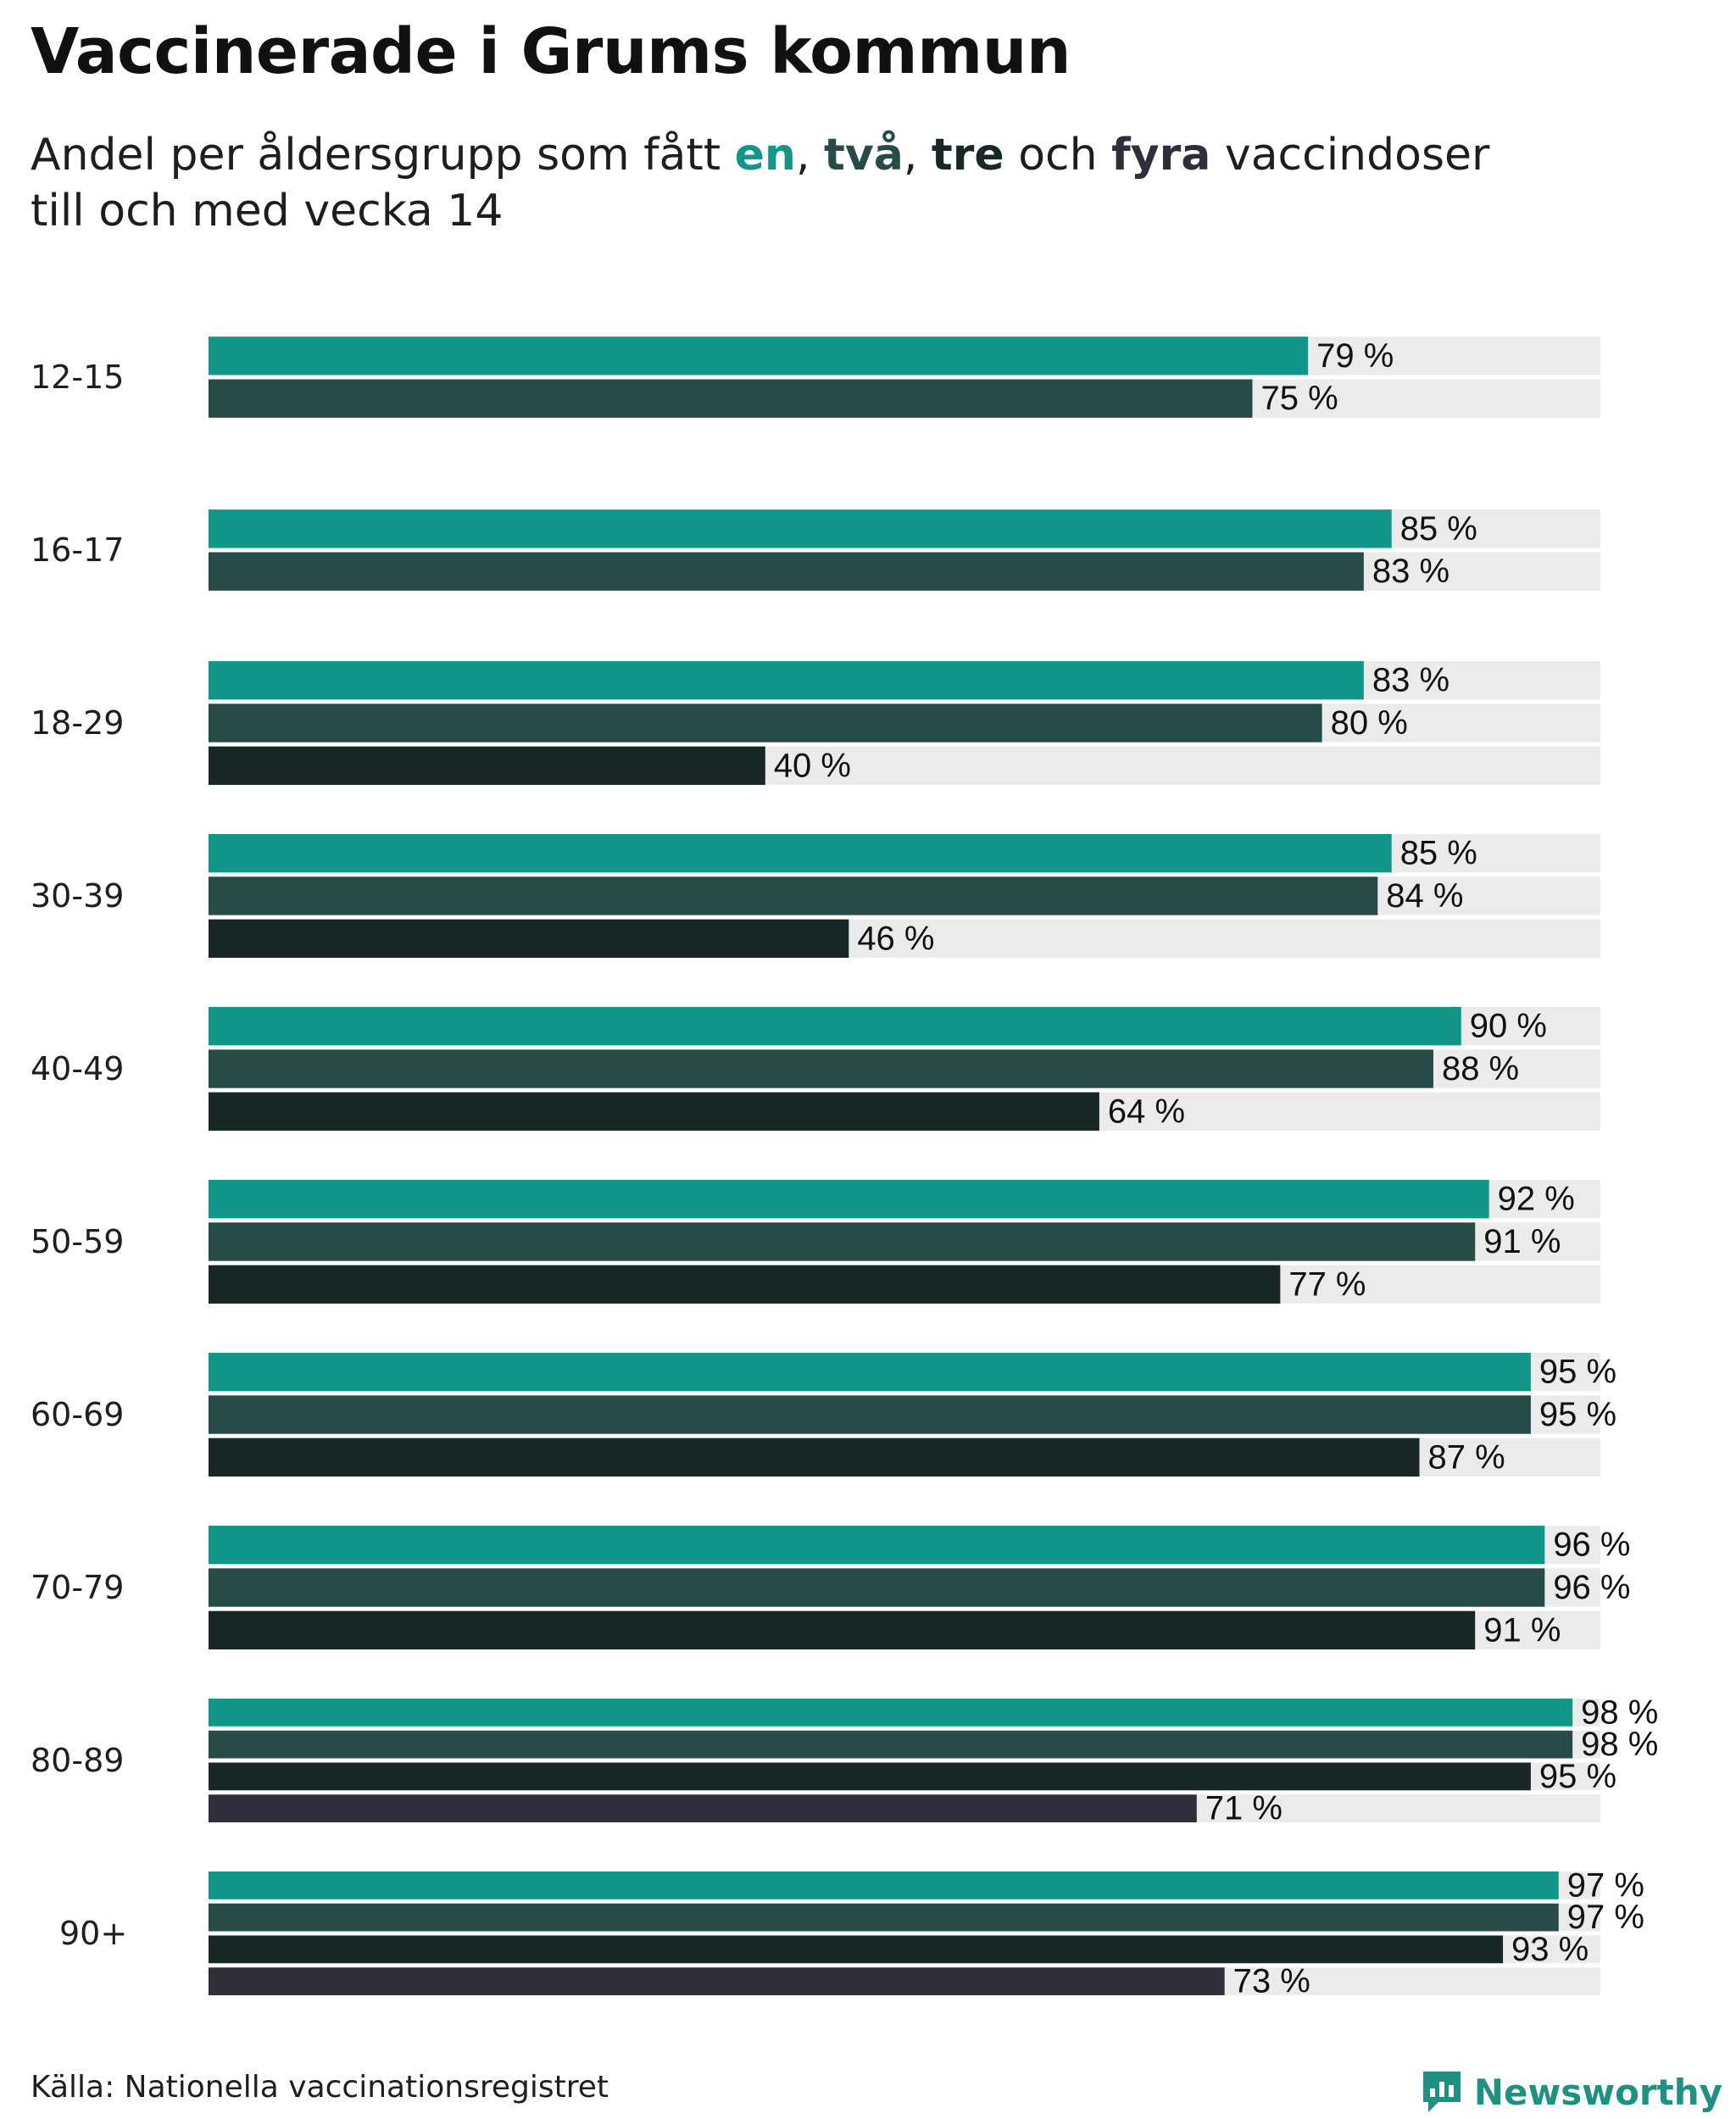  Describe the element at coordinates (77, 1069) in the screenshot. I see `age-group-label: 40-49` at that location.